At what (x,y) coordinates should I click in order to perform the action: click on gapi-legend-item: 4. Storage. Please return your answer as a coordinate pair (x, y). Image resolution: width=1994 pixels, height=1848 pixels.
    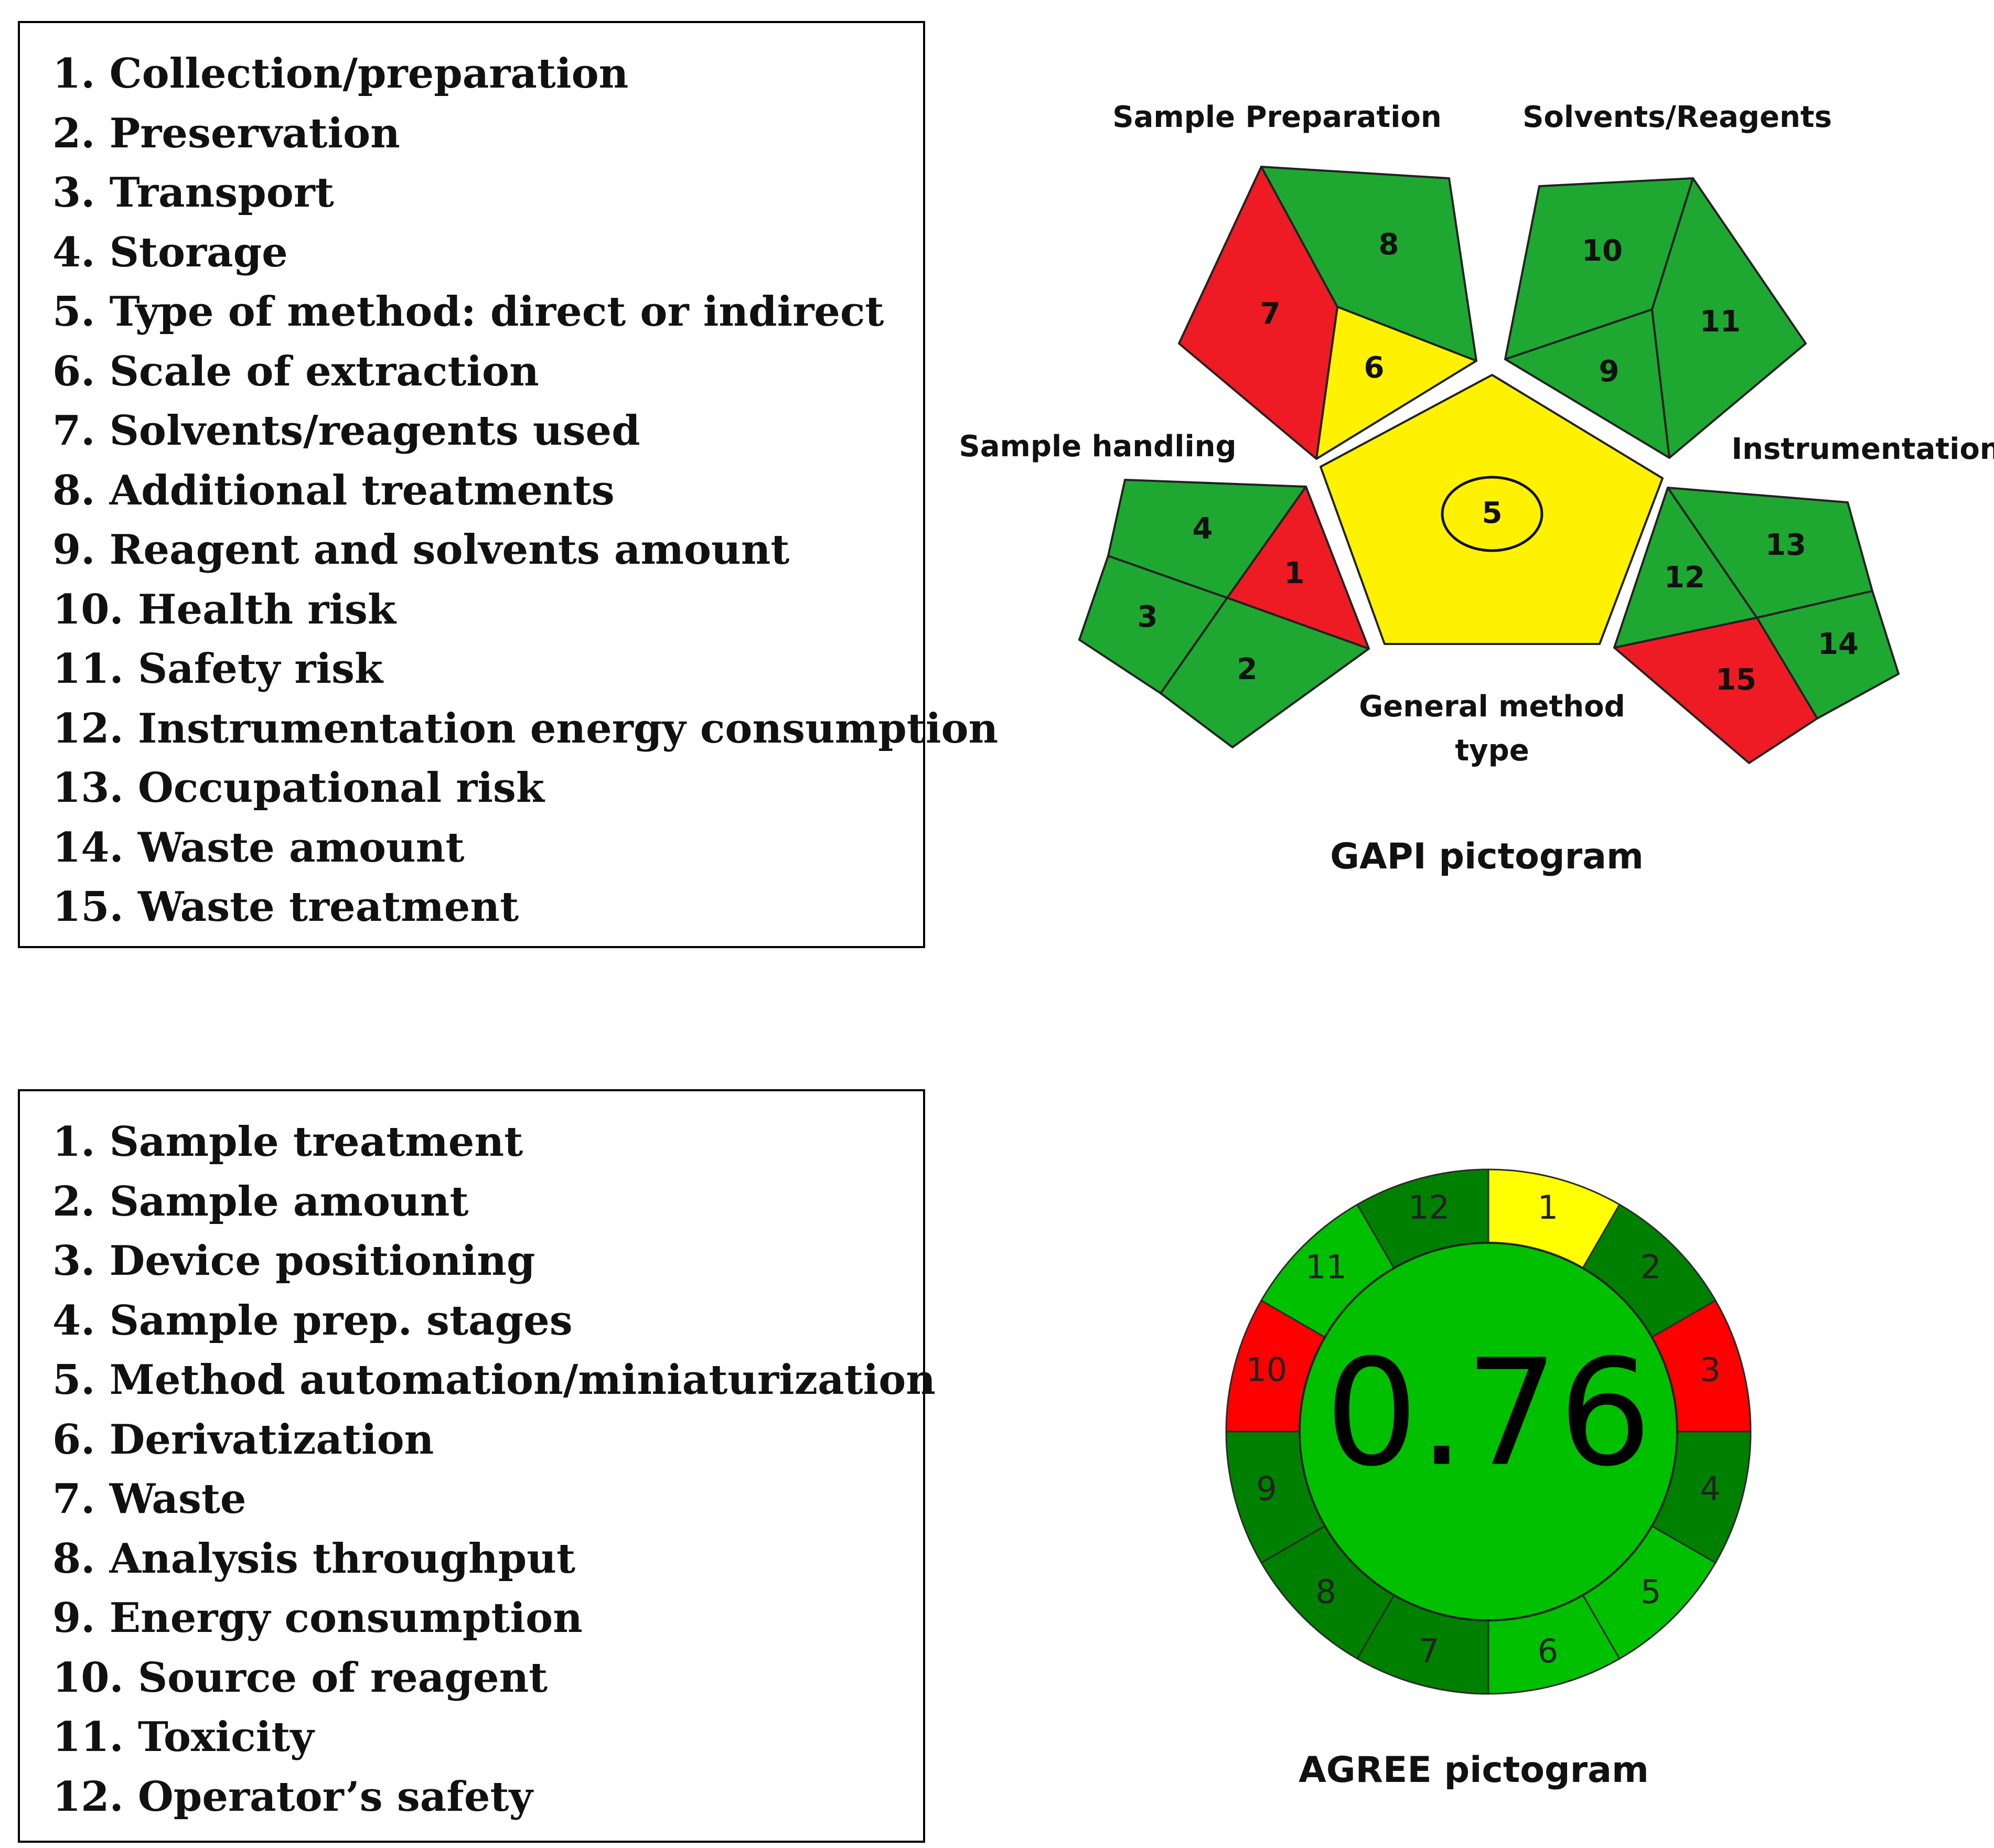
    Looking at the image, I should click on (170, 252).